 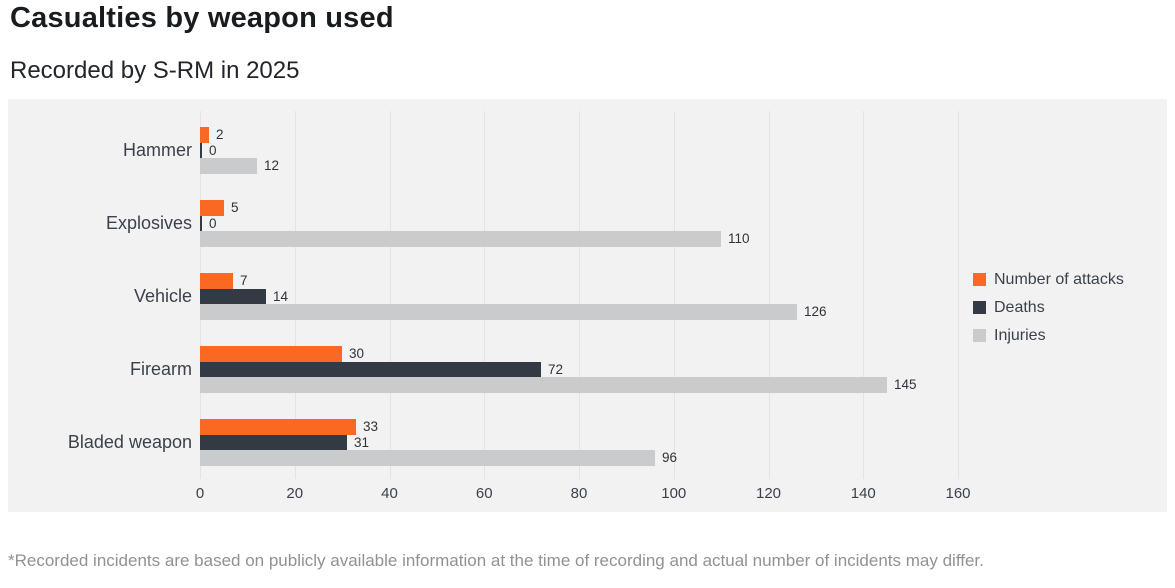 I want to click on legend: Number of attacks Deaths Injuries, so click(x=1048, y=313).